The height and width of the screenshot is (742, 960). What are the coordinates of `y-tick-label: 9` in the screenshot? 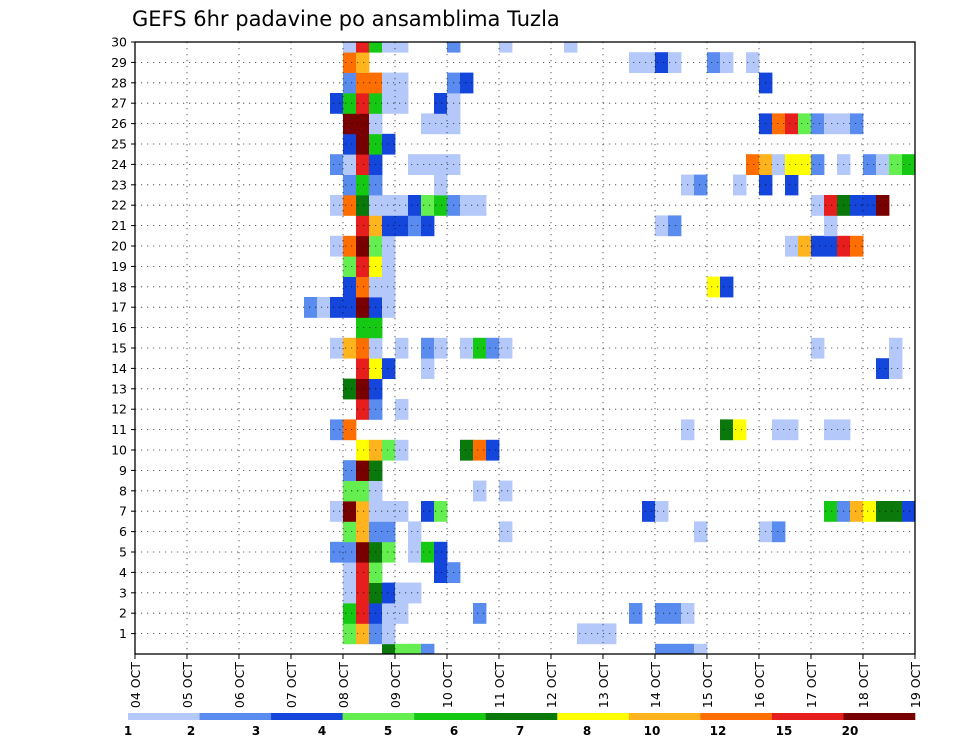 It's located at (123, 470).